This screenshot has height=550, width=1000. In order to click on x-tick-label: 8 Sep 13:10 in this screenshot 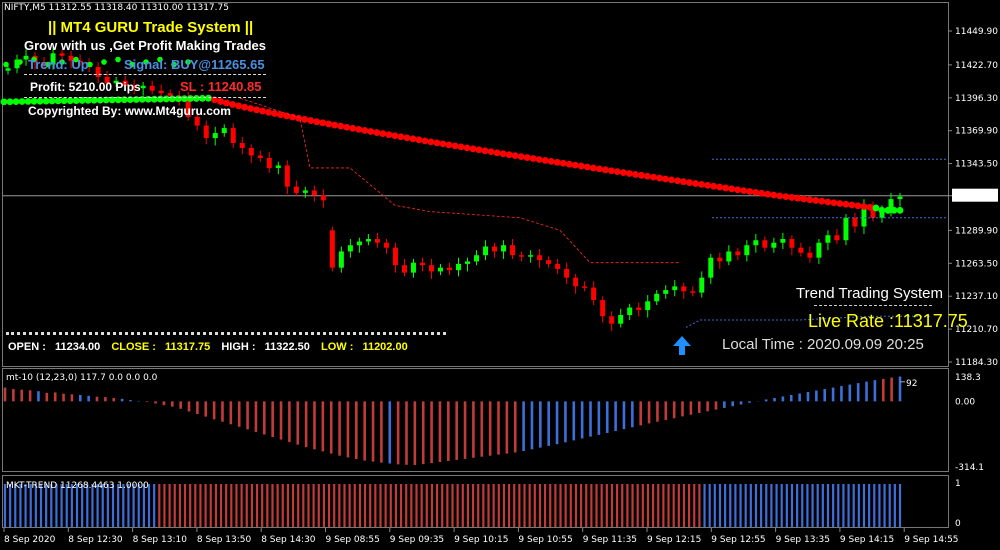, I will do `click(160, 540)`.